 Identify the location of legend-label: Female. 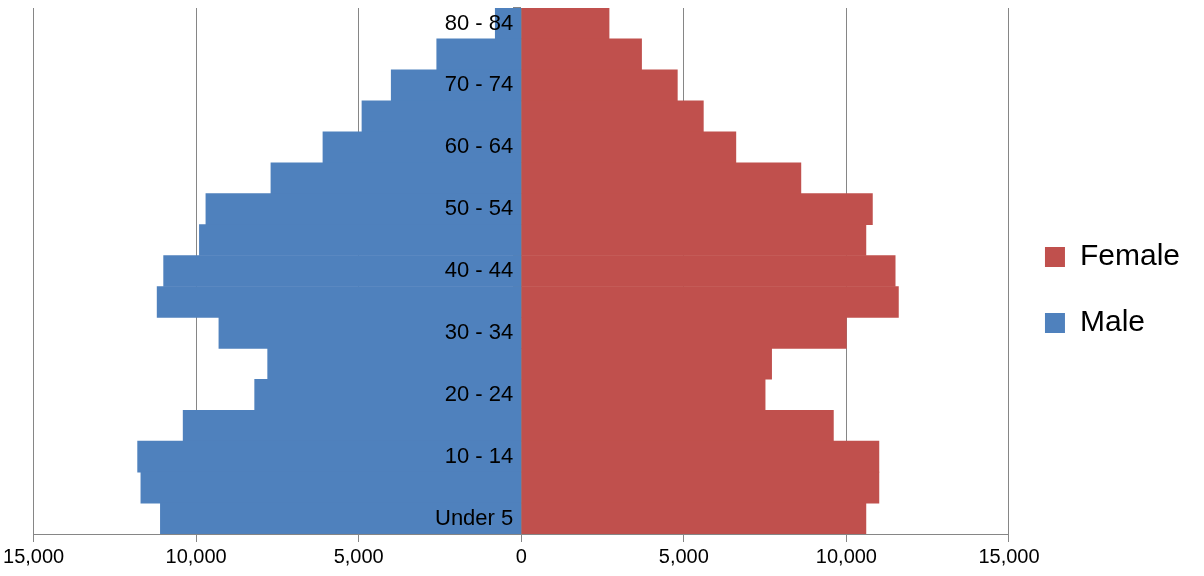
(1130, 255).